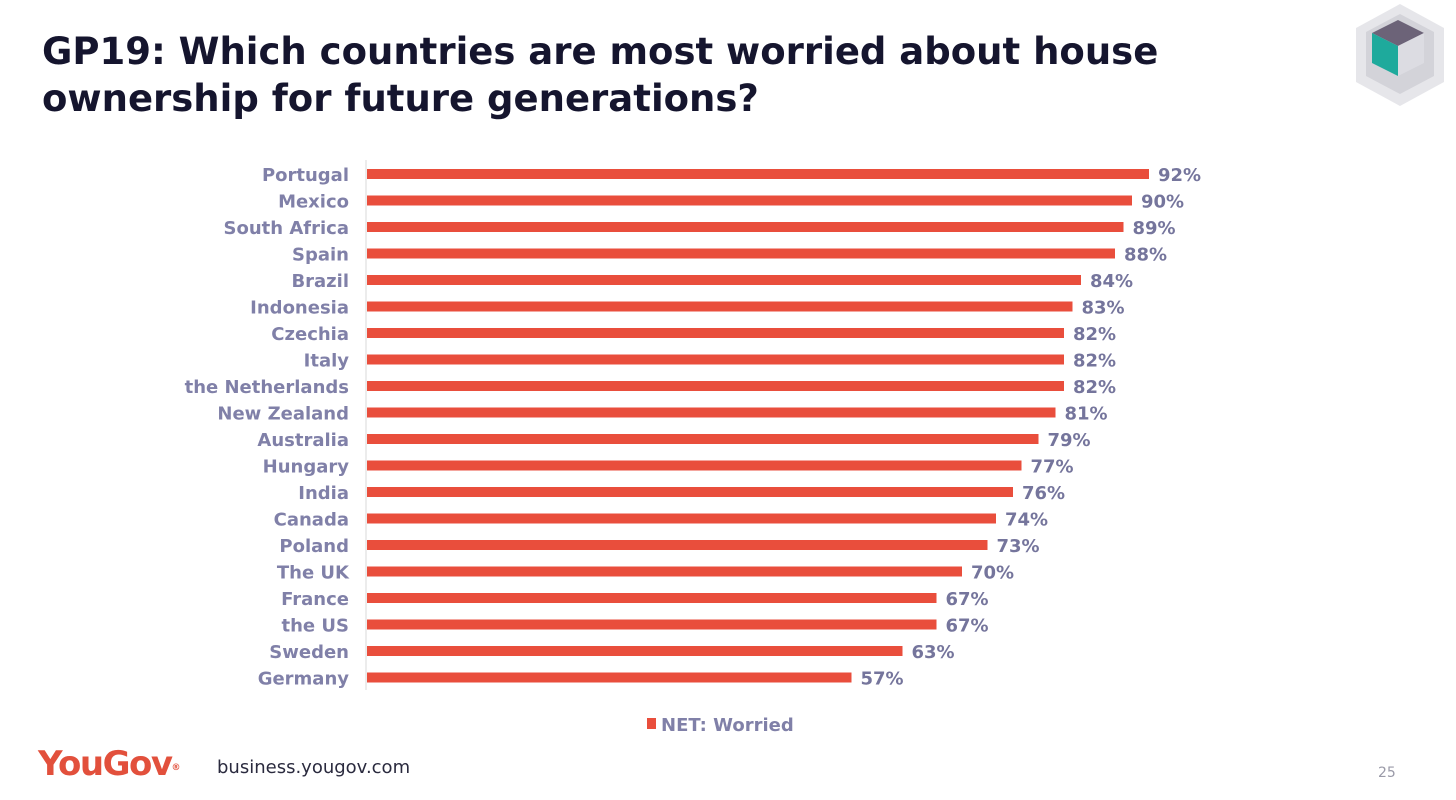 The height and width of the screenshot is (800, 1456). Describe the element at coordinates (1179, 175) in the screenshot. I see `value-label: 92%` at that location.